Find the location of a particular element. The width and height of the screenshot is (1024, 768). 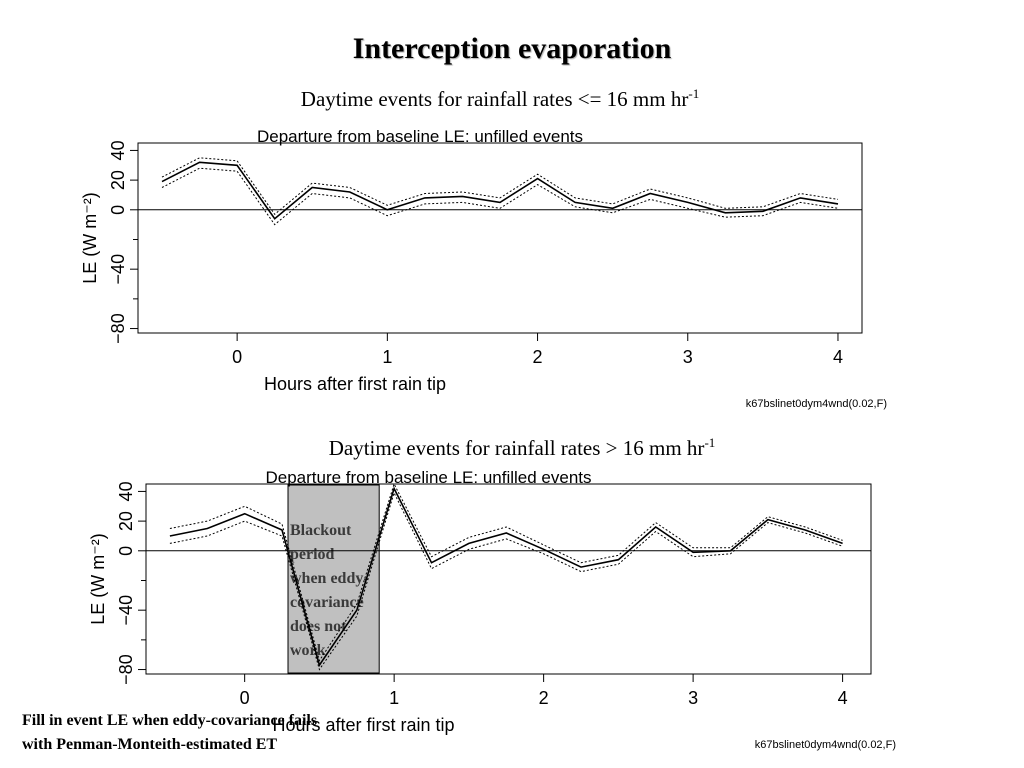

chart1-y-tick-label: 20 is located at coordinates (118, 180).